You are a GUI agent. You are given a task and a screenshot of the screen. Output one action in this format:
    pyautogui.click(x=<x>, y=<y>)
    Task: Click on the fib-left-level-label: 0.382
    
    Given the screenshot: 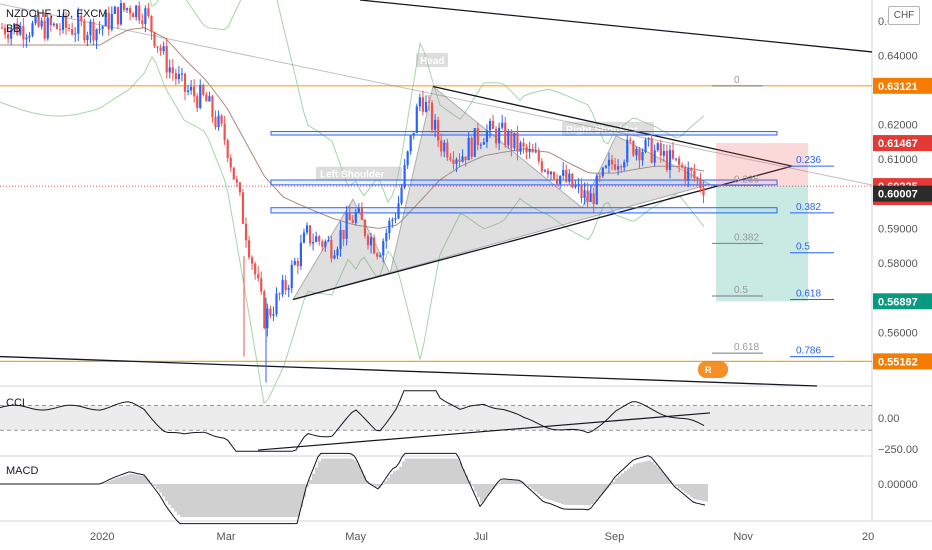 What is the action you would take?
    pyautogui.click(x=746, y=237)
    